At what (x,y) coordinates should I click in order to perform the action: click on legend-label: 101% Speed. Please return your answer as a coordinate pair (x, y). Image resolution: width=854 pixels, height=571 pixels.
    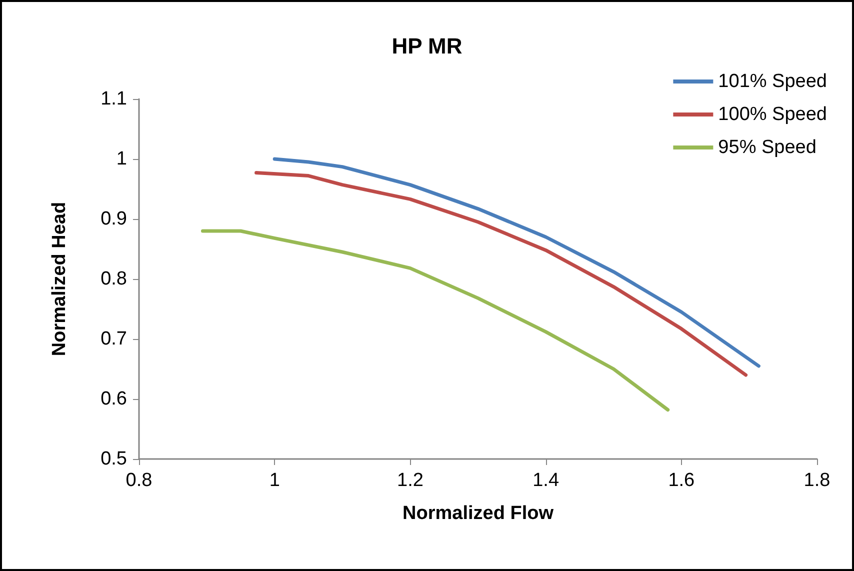
    Looking at the image, I should click on (773, 81).